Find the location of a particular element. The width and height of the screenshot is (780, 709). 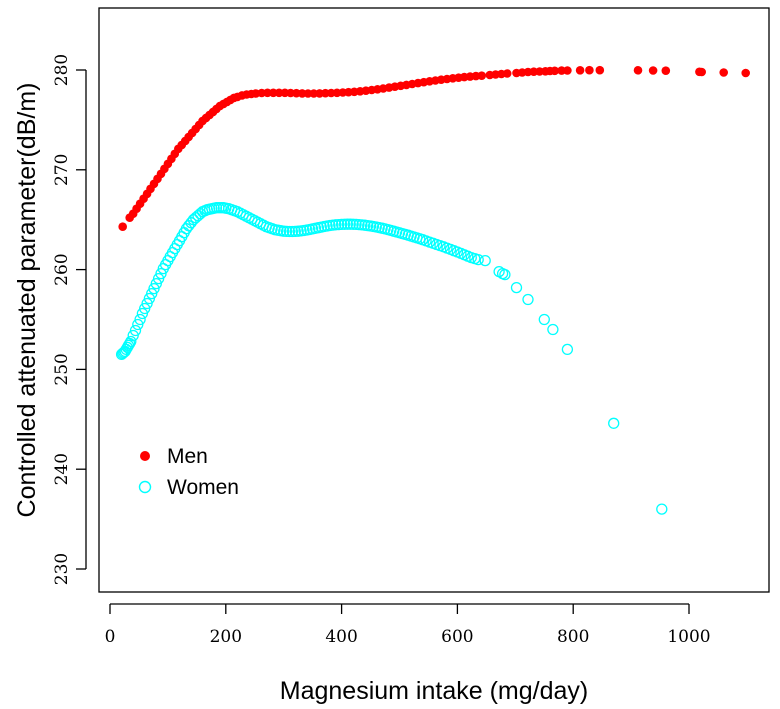

x-tick-label: 0 is located at coordinates (110, 637).